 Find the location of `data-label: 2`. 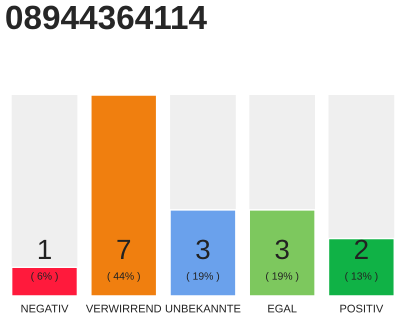

data-label: 2 is located at coordinates (361, 249).